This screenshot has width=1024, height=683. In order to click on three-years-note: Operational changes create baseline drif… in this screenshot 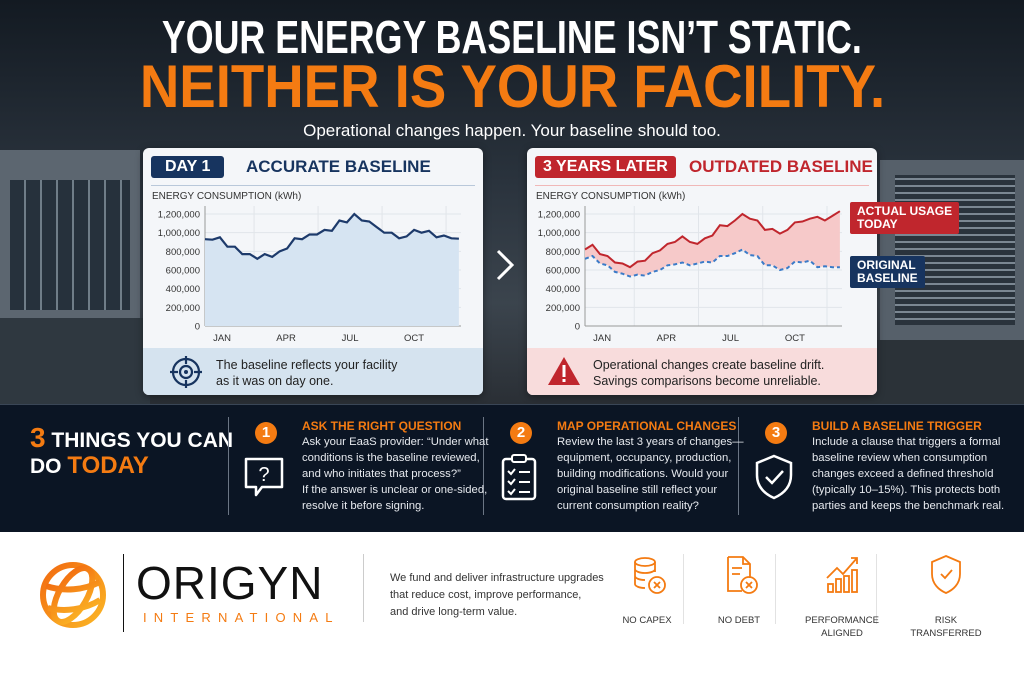, I will do `click(702, 371)`.